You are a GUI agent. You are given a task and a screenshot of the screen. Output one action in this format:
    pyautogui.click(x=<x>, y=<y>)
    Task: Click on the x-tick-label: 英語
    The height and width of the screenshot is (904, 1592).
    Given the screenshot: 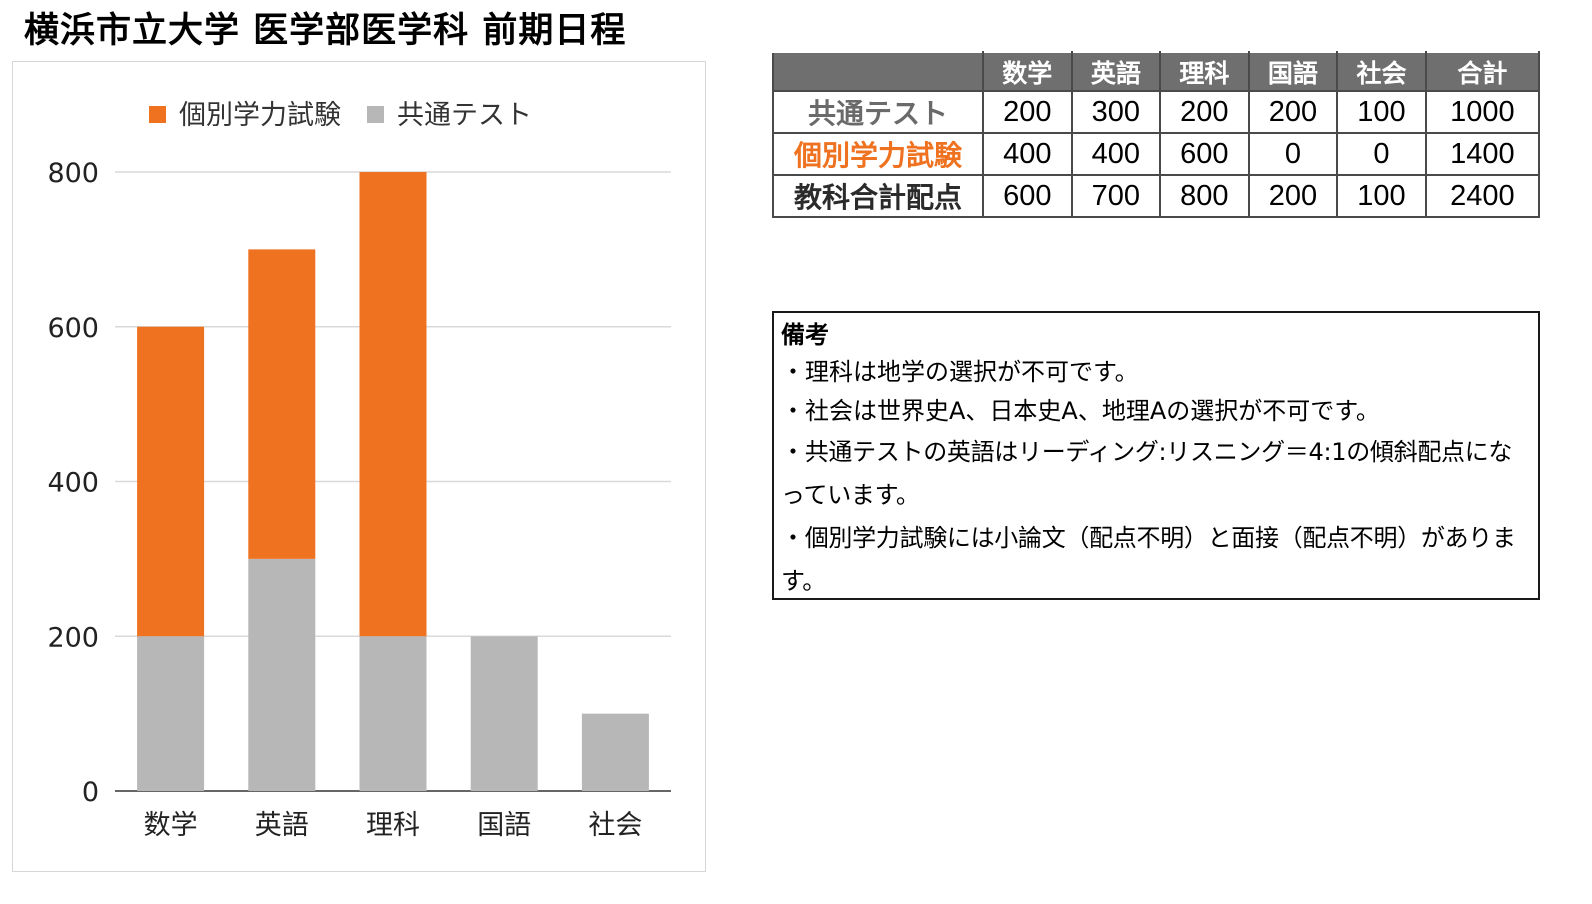 What is the action you would take?
    pyautogui.click(x=282, y=825)
    